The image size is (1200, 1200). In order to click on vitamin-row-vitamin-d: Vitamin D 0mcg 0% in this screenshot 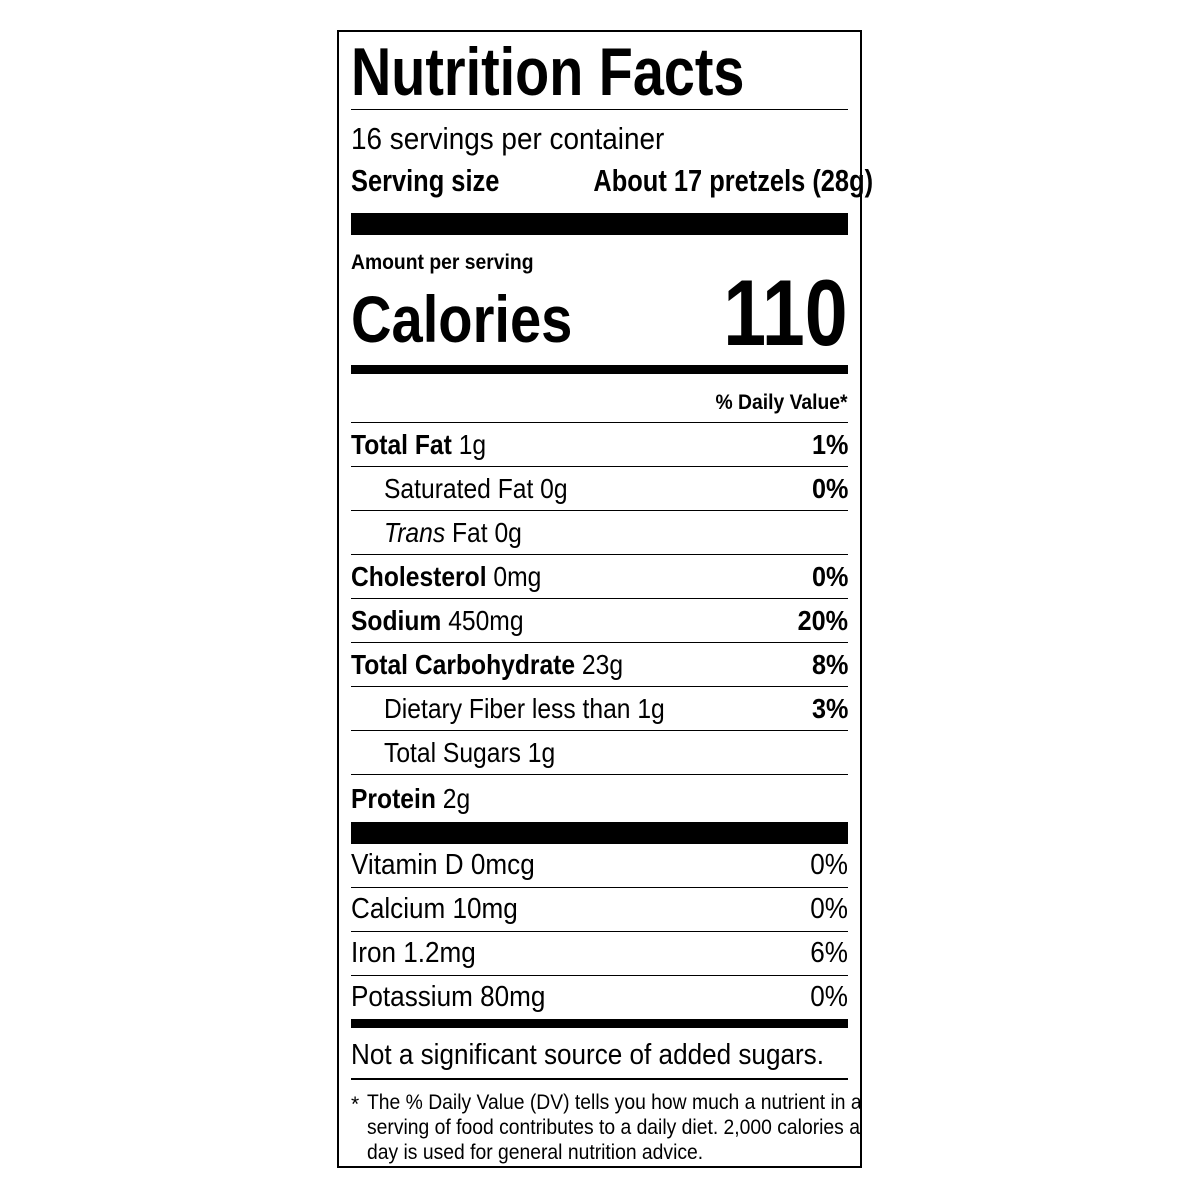, I will do `click(599, 866)`.